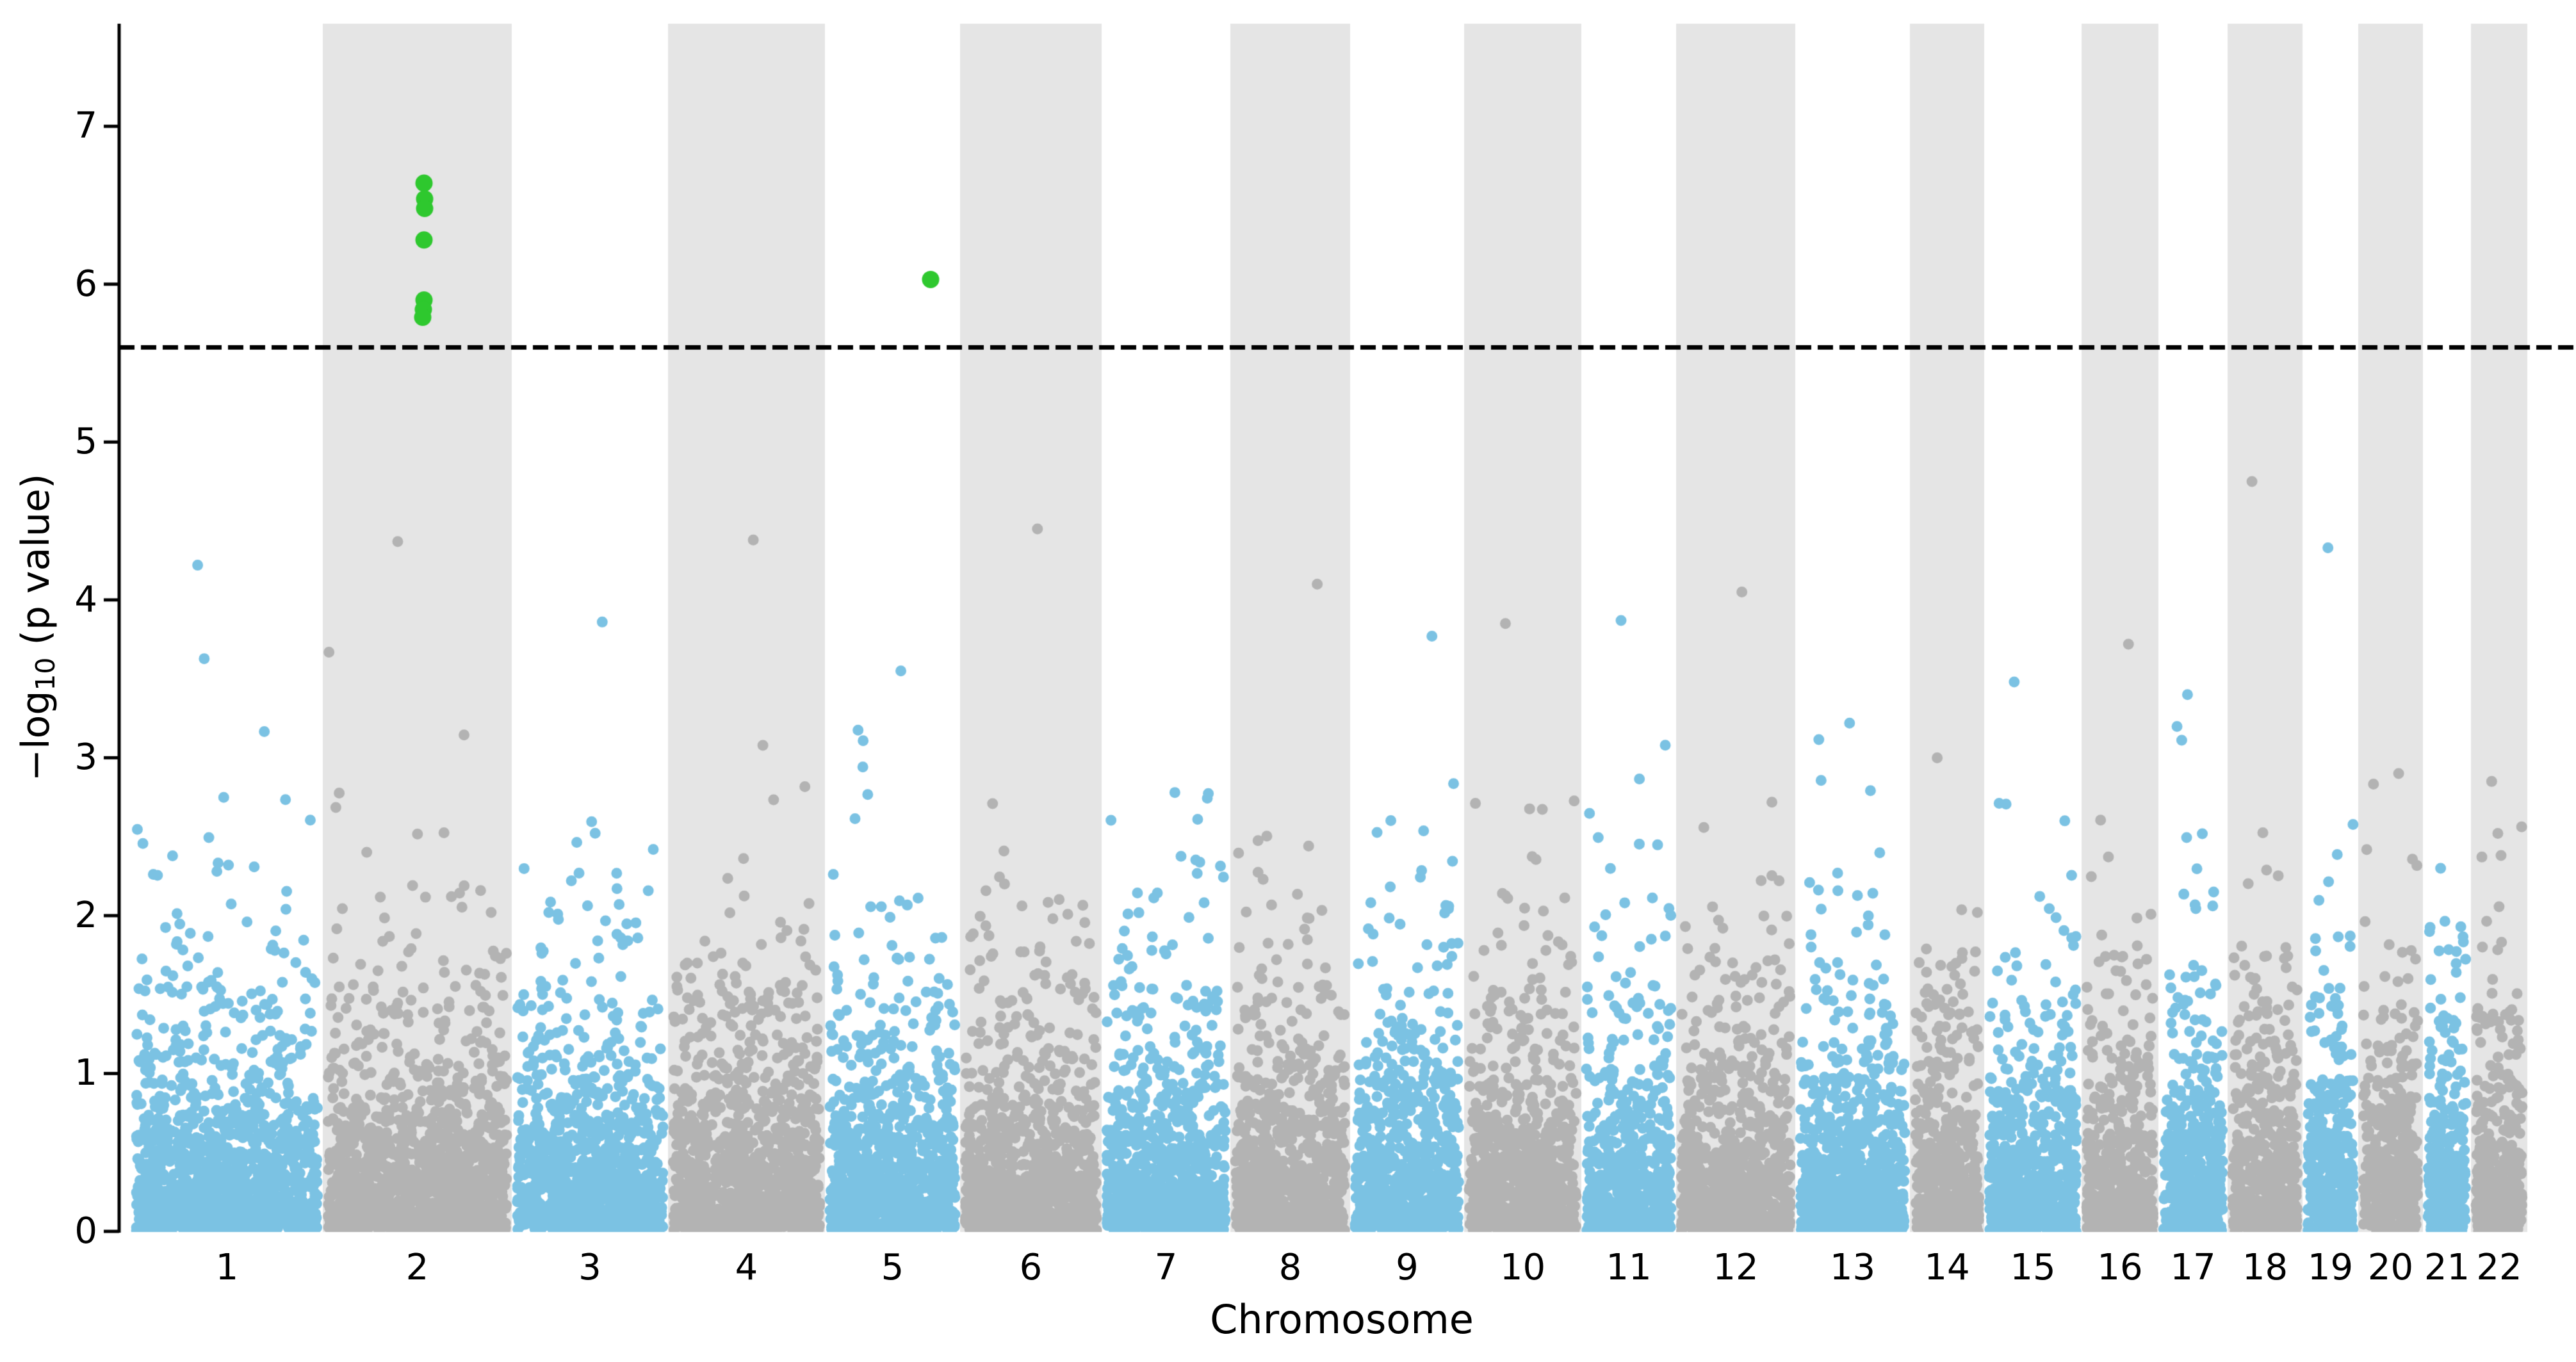 The height and width of the screenshot is (1362, 2576). What do you see at coordinates (2447, 1267) in the screenshot?
I see `x-tick-label-21: 21` at bounding box center [2447, 1267].